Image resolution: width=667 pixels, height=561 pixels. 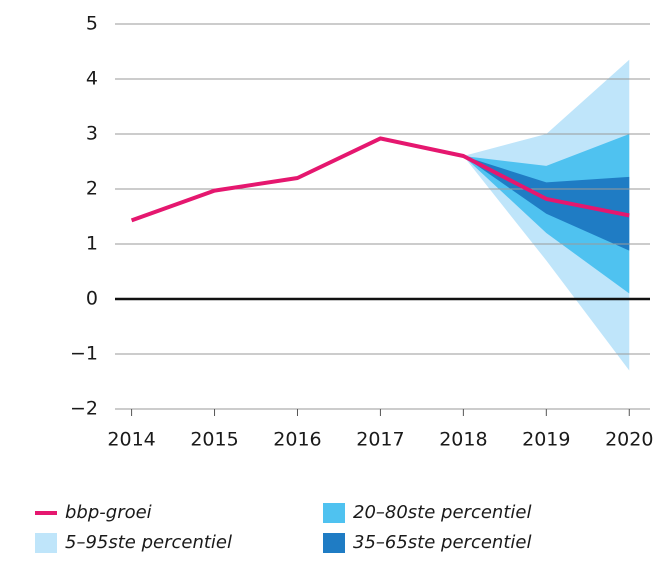 I want to click on x-tick-label: 2020, so click(x=629, y=440).